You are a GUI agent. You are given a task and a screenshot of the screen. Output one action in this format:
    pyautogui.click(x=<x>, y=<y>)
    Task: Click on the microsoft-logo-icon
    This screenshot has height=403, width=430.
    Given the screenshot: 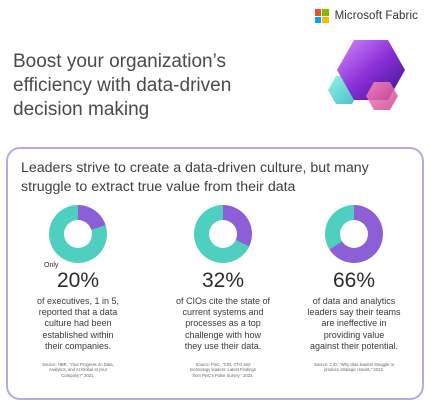 What is the action you would take?
    pyautogui.click(x=321, y=16)
    